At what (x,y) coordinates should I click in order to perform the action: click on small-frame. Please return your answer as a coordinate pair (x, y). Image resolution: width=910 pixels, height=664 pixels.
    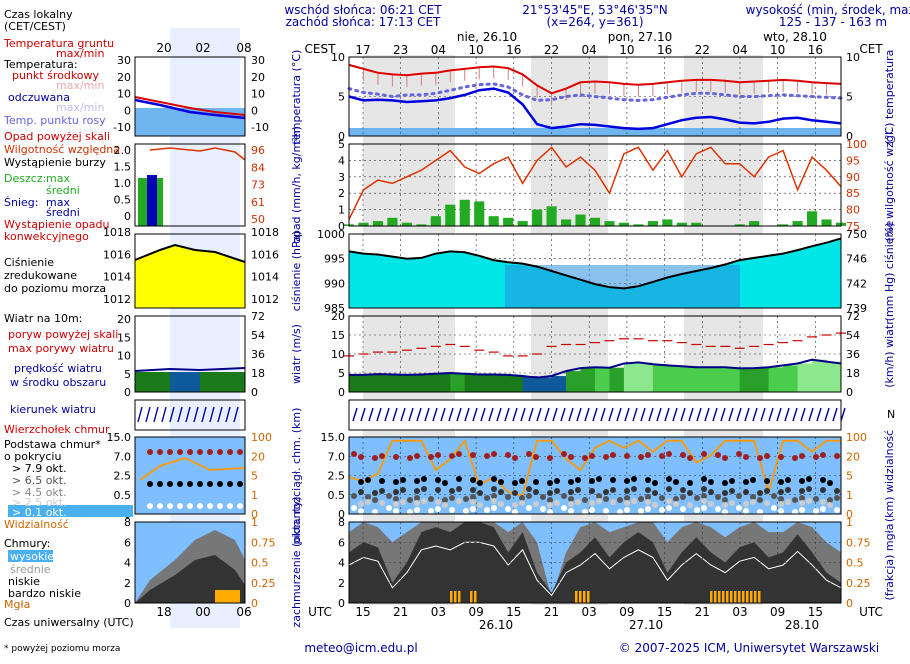
    Looking at the image, I should click on (190, 475).